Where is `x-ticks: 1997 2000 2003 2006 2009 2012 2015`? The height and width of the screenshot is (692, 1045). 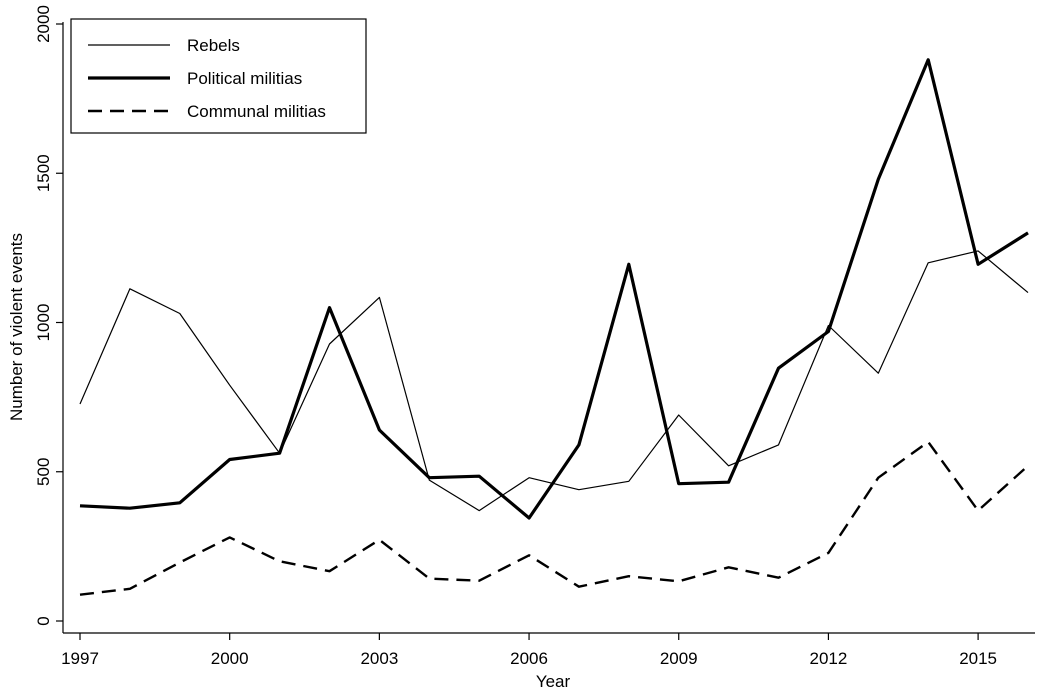
x-ticks: 1997 2000 2003 2006 2009 2012 2015 is located at coordinates (529, 650).